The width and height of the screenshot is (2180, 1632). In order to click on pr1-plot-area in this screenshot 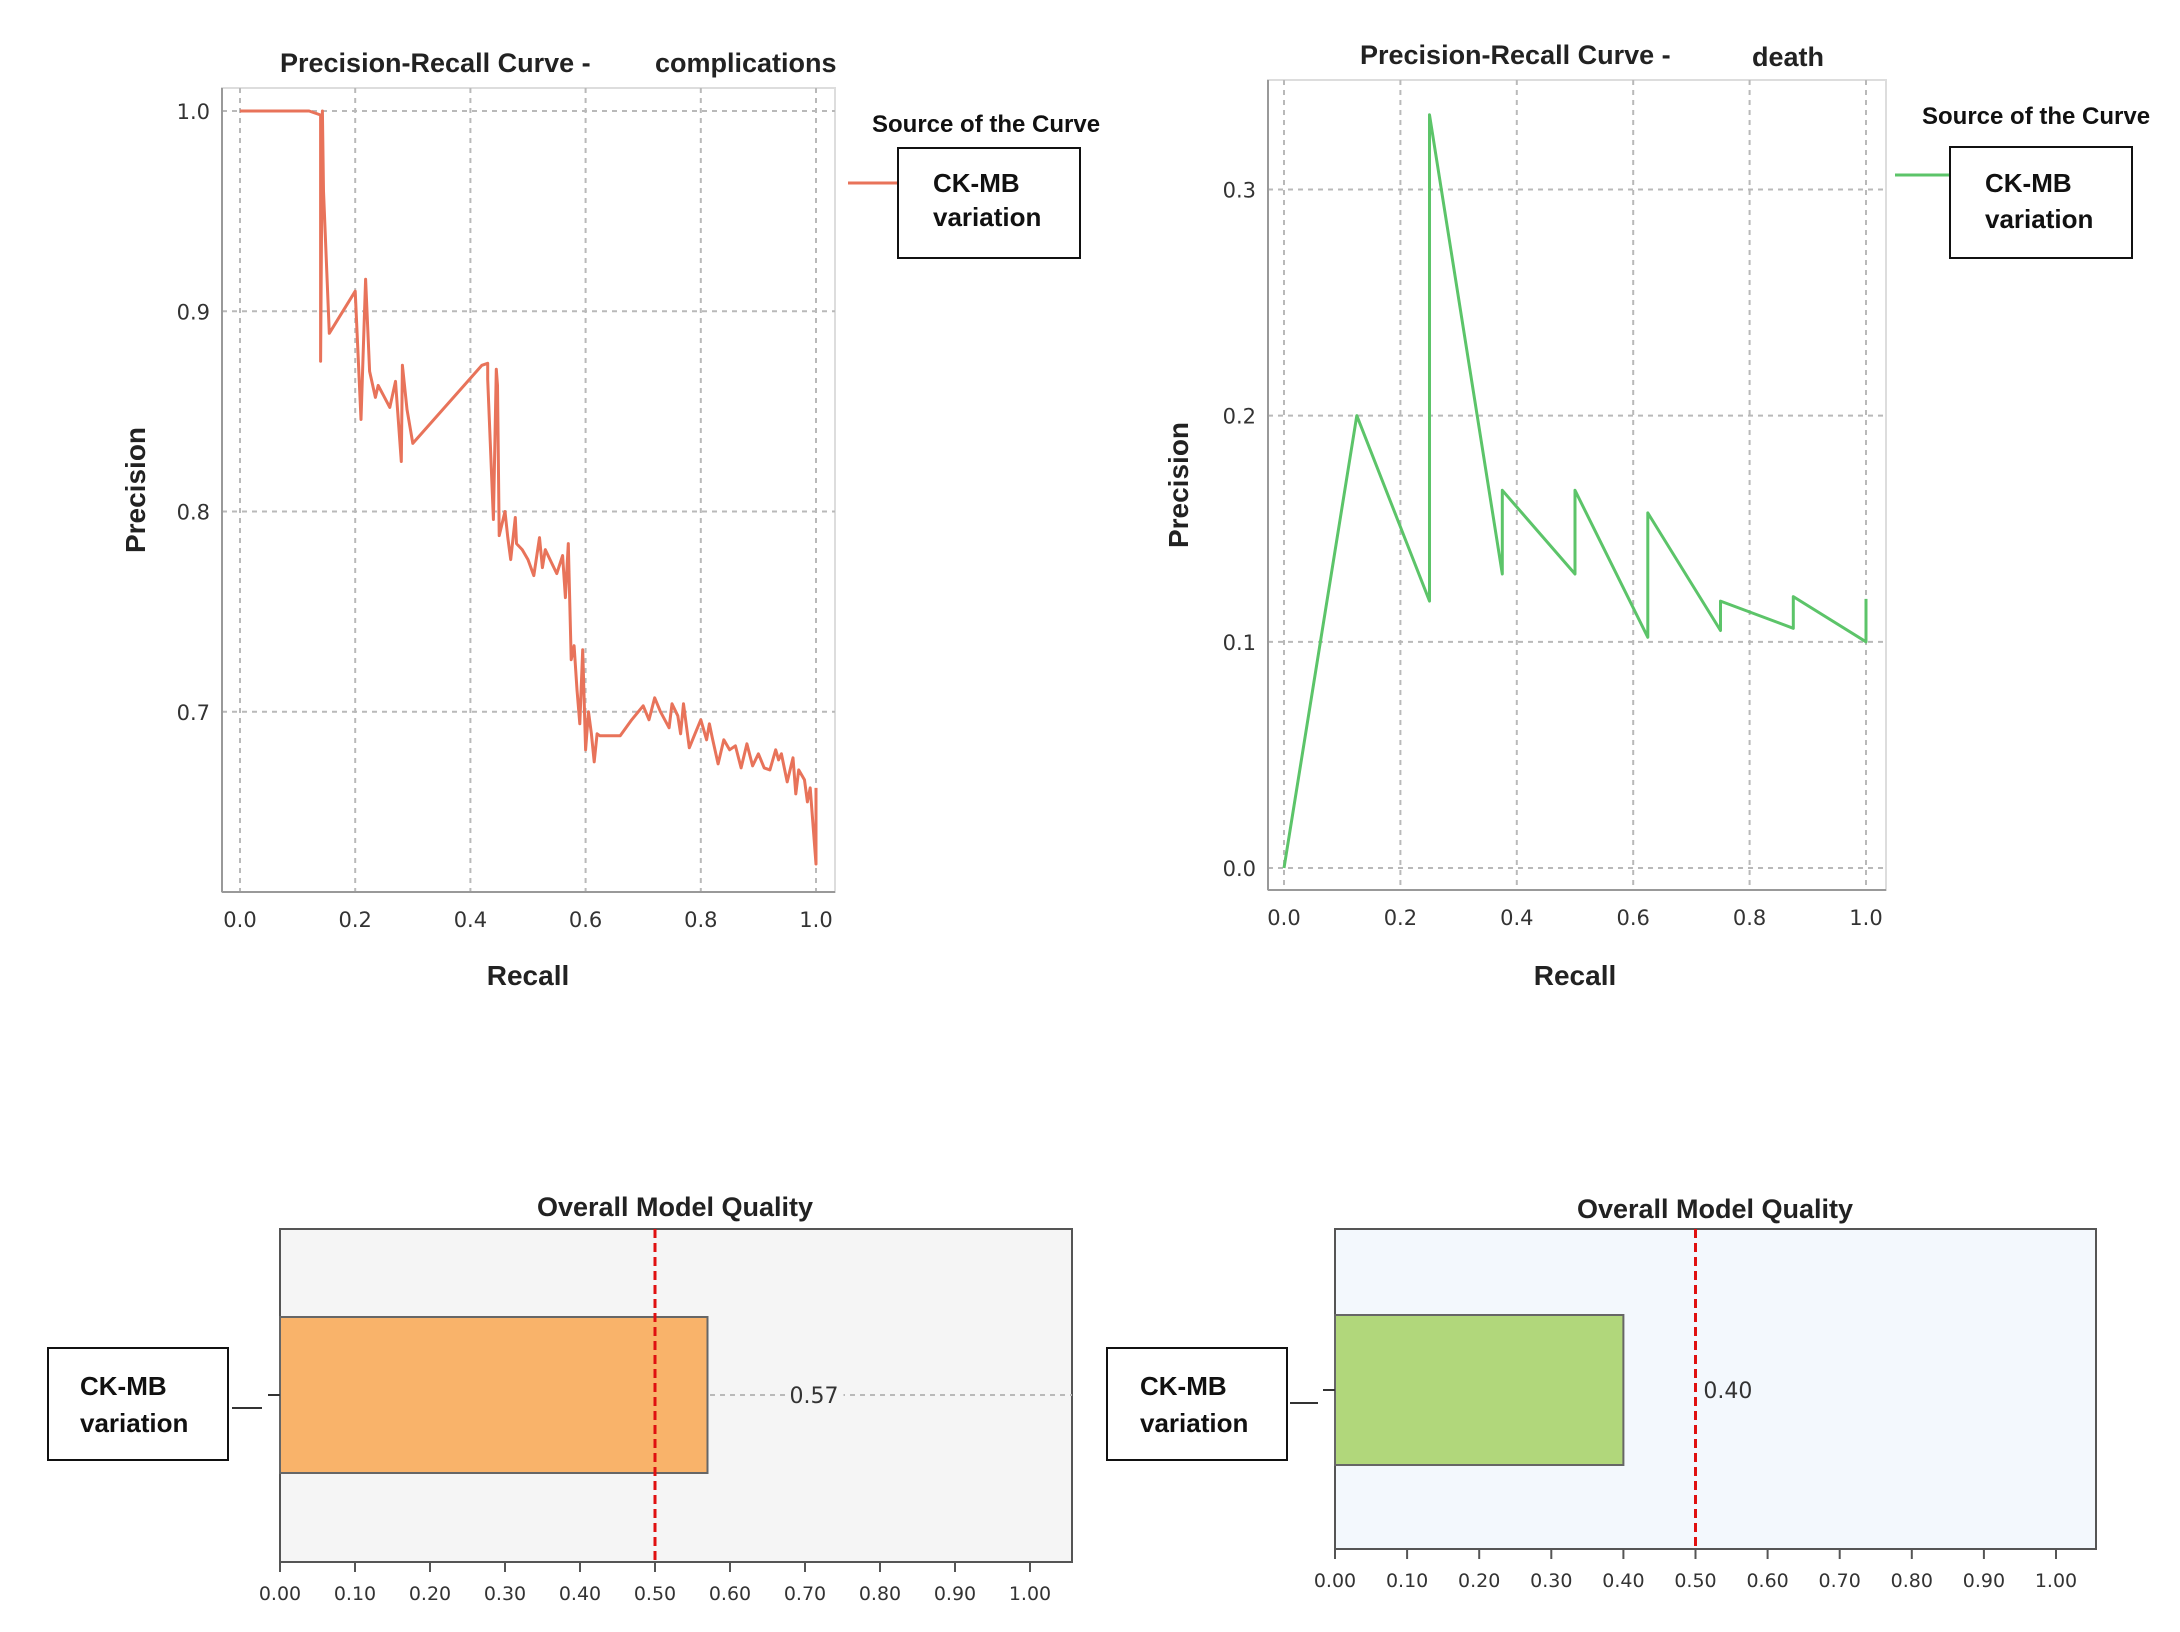, I will do `click(528, 490)`.